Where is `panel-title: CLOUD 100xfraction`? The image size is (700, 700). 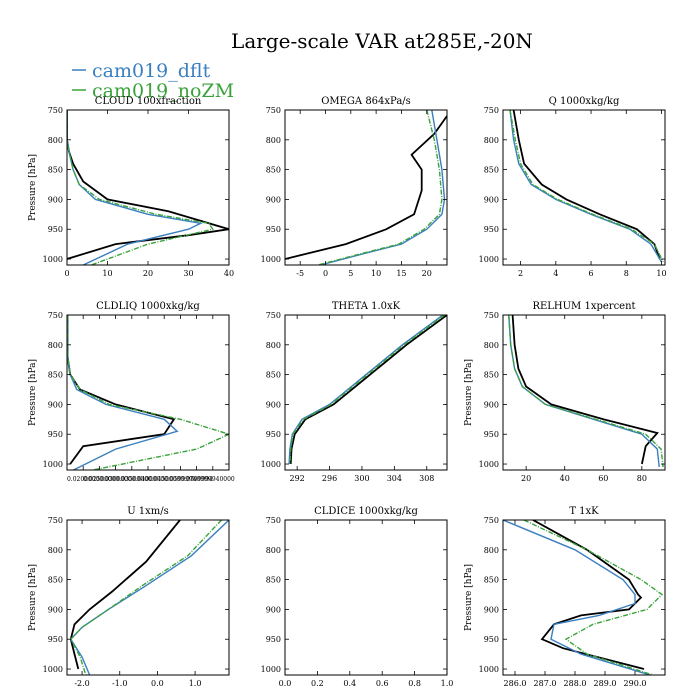
panel-title: CLOUD 100xfraction is located at coordinates (148, 101).